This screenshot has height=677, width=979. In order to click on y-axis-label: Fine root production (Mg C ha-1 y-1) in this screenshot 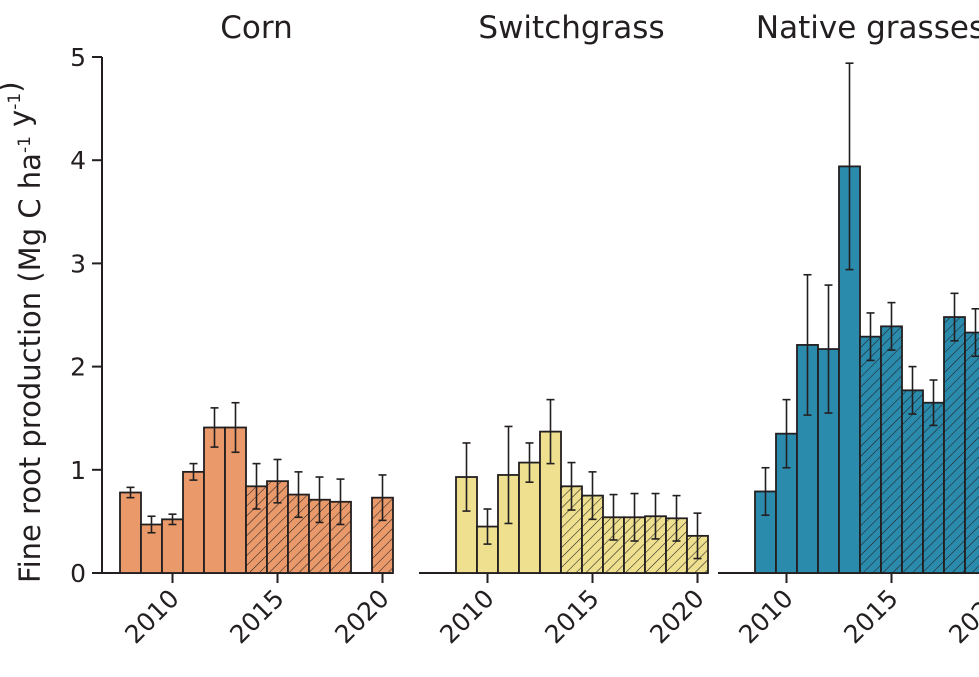, I will do `click(23, 332)`.